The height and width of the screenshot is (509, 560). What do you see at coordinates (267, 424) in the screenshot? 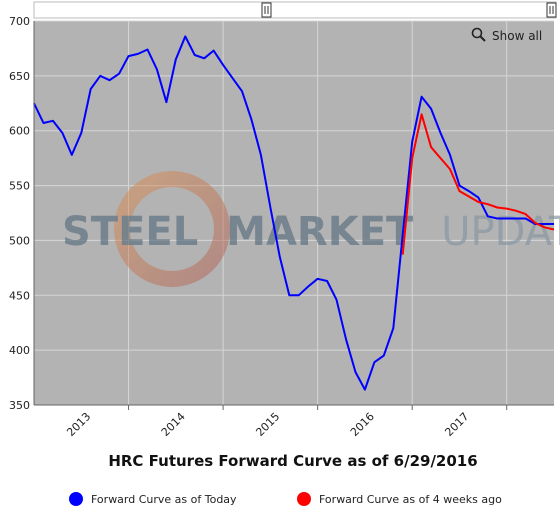
I see `x-tick-label: 2015` at bounding box center [267, 424].